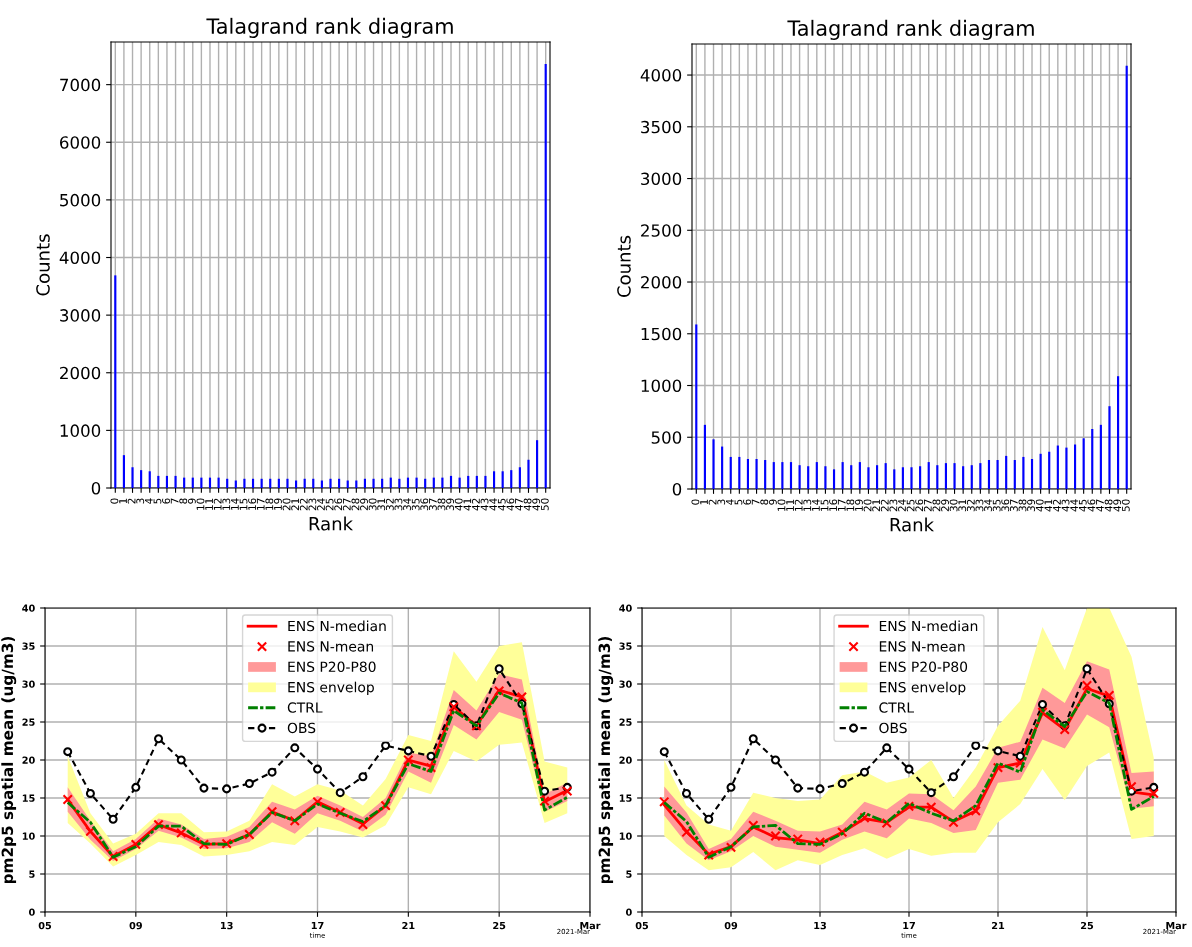  I want to click on y-tick-label: 3000, so click(661, 179).